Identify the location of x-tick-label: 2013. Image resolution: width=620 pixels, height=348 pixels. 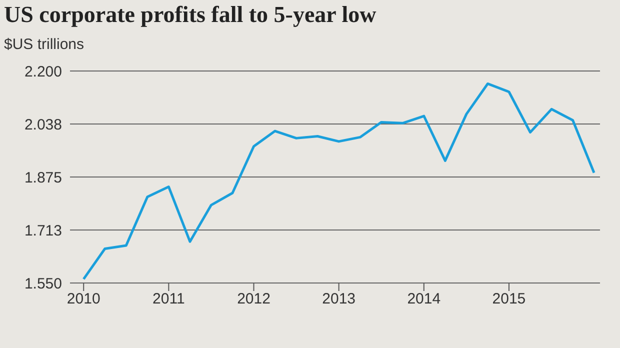
(339, 299).